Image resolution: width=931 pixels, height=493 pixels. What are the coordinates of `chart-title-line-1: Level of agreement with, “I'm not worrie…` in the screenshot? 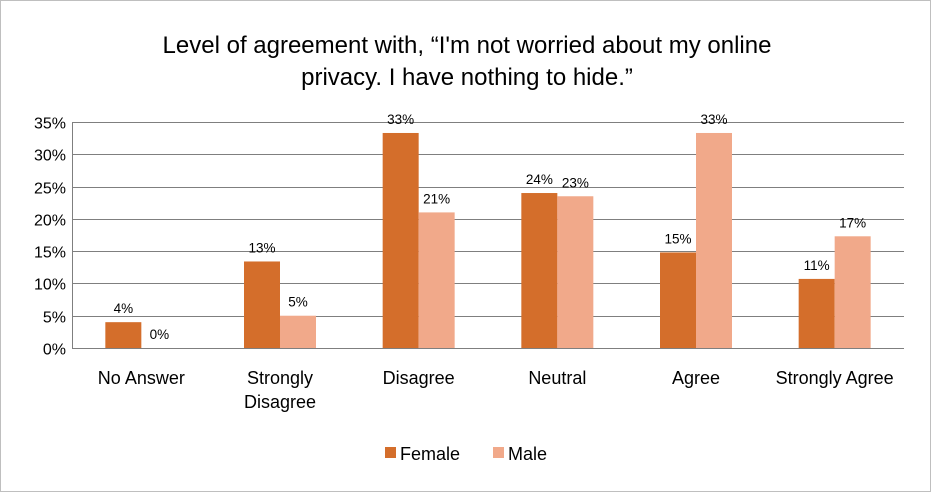 It's located at (467, 45).